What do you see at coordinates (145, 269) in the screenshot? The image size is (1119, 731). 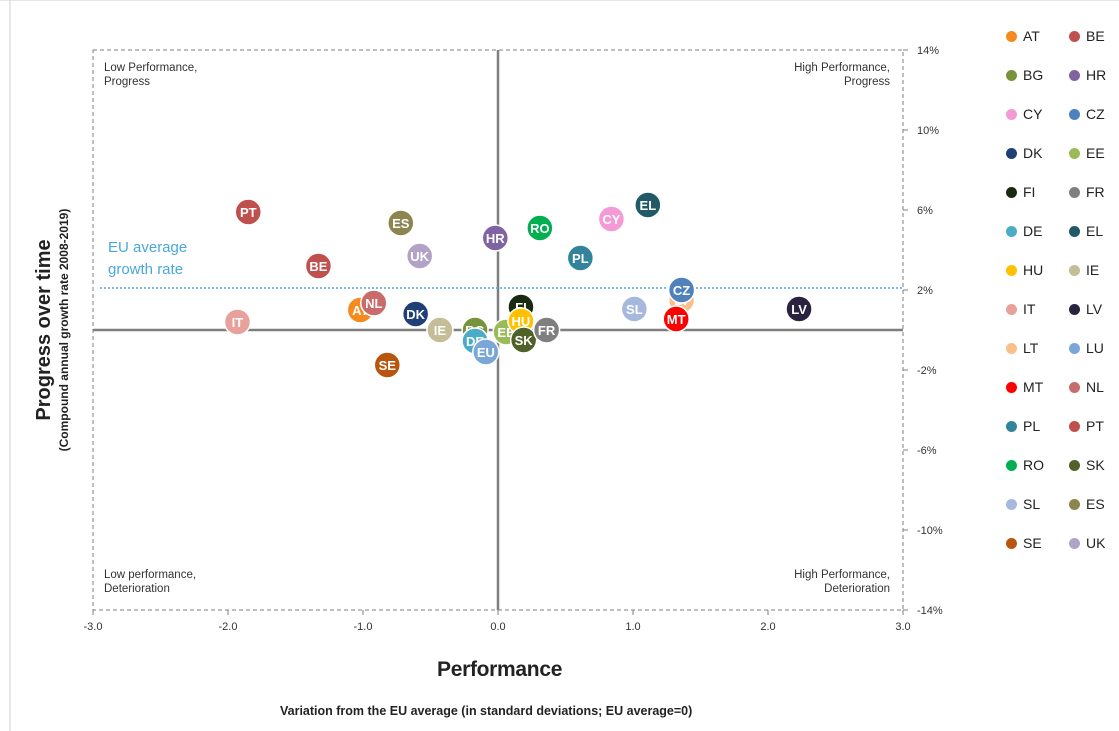 I see `eu-average-label: growth rate` at bounding box center [145, 269].